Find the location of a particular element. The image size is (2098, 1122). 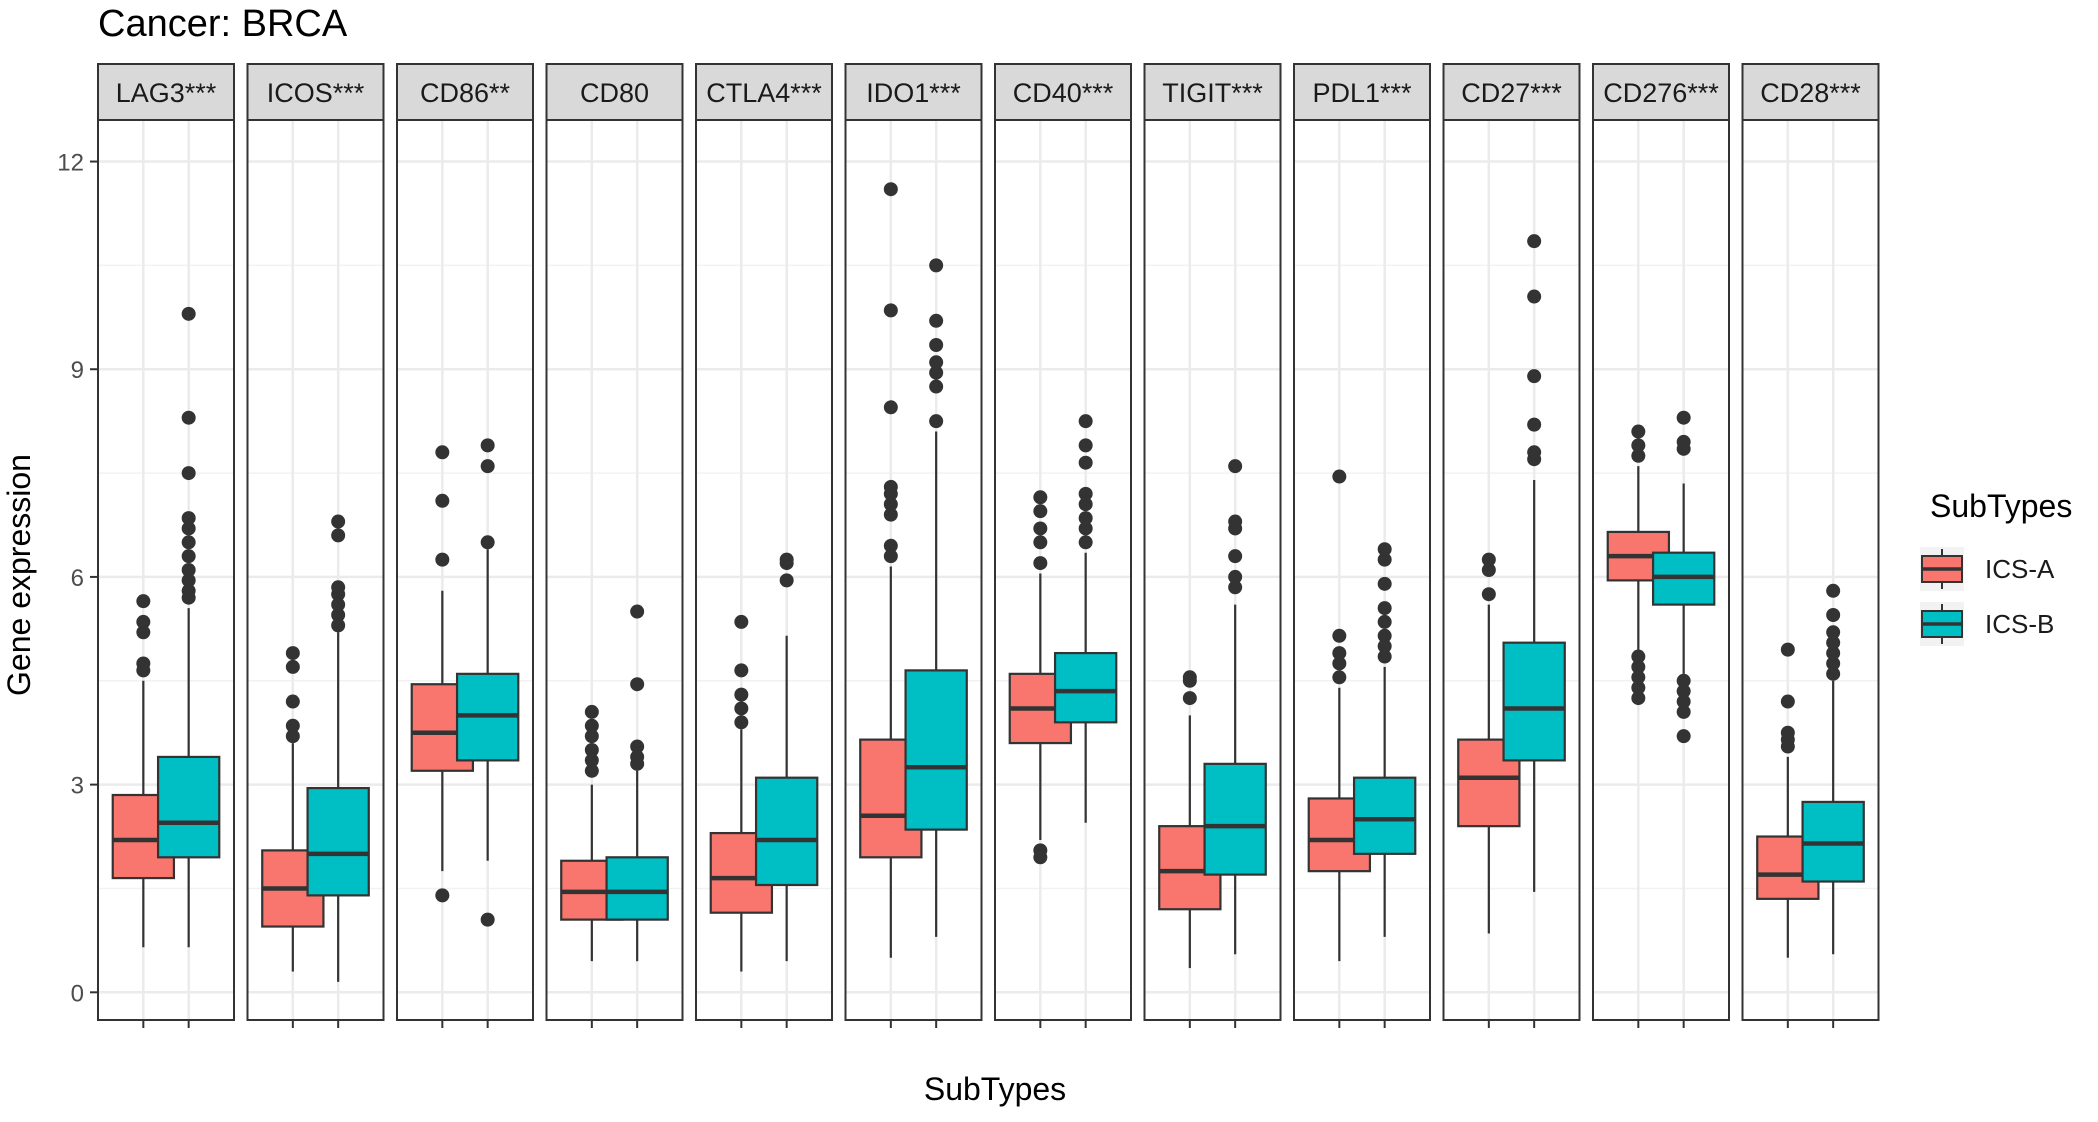

facet-strip-label: CD80 is located at coordinates (614, 93).